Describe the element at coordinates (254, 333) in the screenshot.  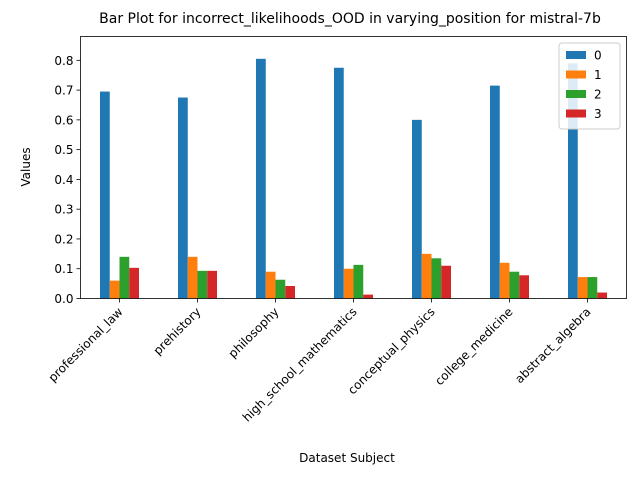
I see `x-tick-label: philosophy` at that location.